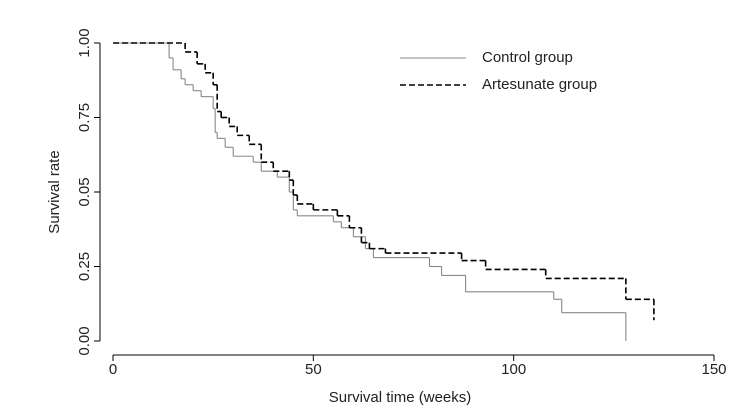  What do you see at coordinates (84, 191) in the screenshot?
I see `y-tick-label: 0.05` at bounding box center [84, 191].